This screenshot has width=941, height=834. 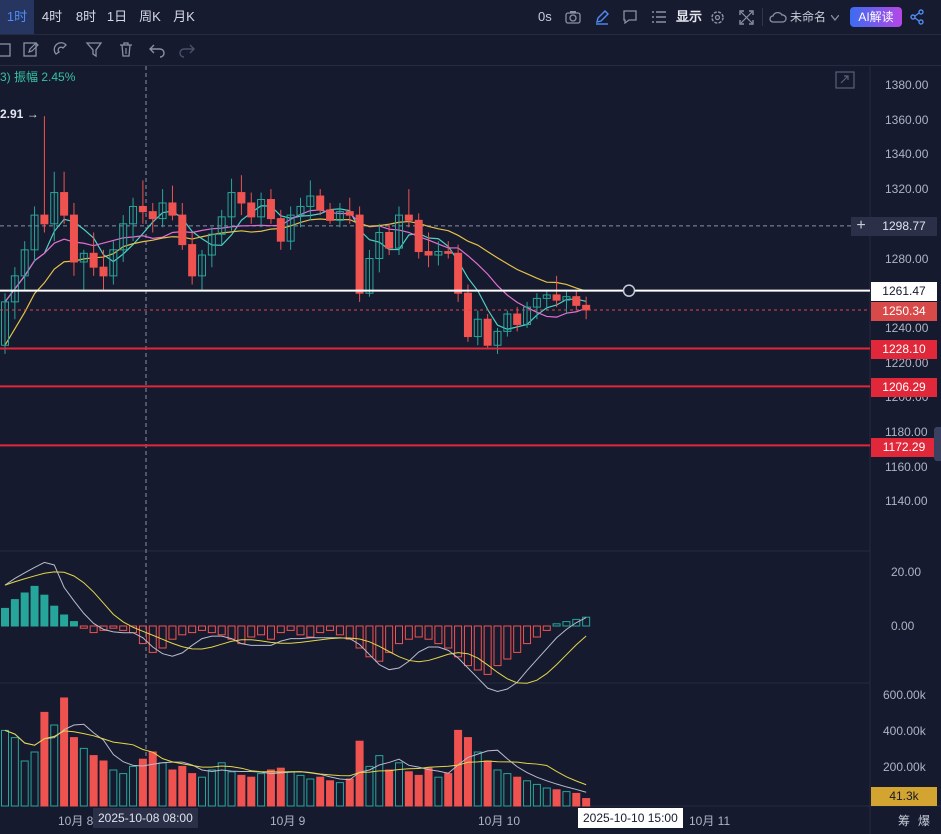 What do you see at coordinates (904, 767) in the screenshot?
I see `volume-tick-200k: 200.00k` at bounding box center [904, 767].